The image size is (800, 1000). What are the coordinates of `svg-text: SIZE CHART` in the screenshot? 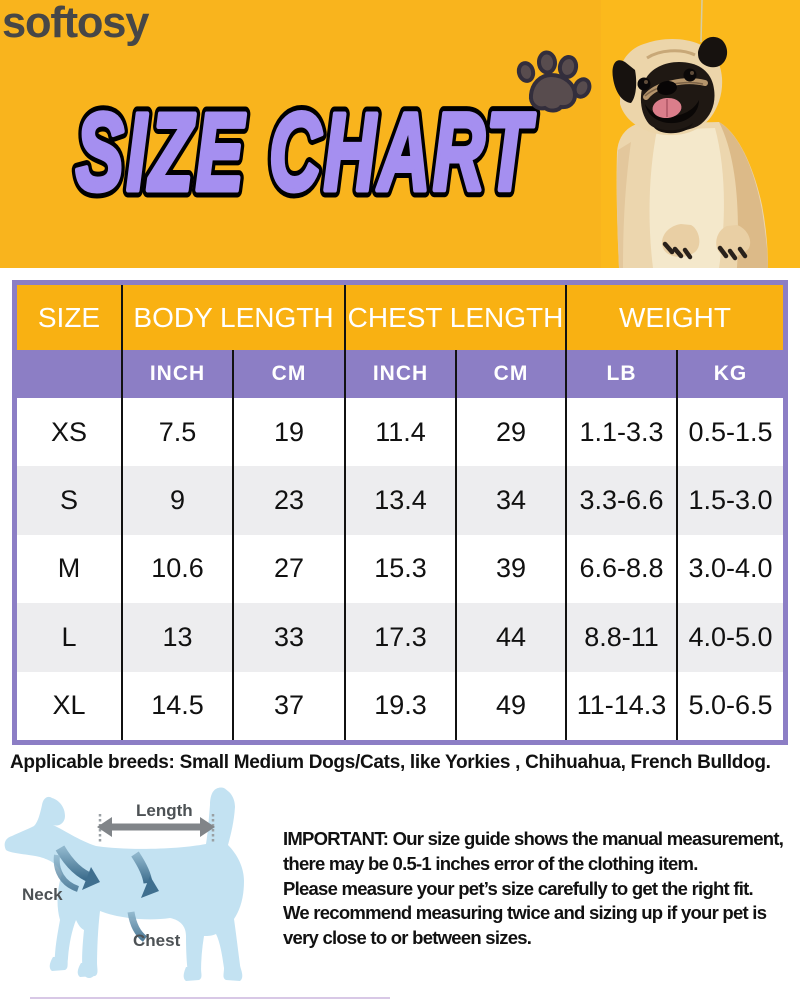 It's located at (306, 152).